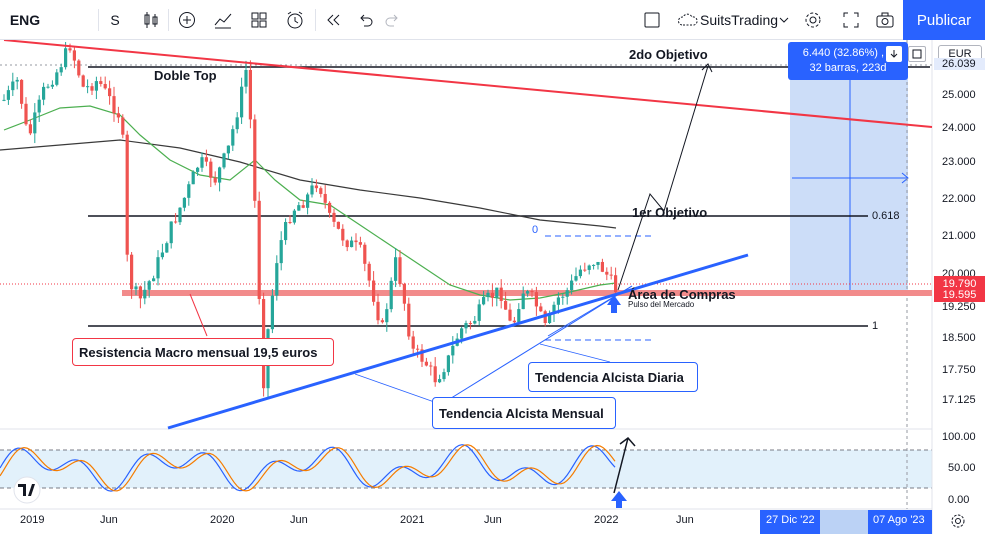 This screenshot has height=534, width=985. What do you see at coordinates (223, 20) in the screenshot?
I see `indicators-icon` at bounding box center [223, 20].